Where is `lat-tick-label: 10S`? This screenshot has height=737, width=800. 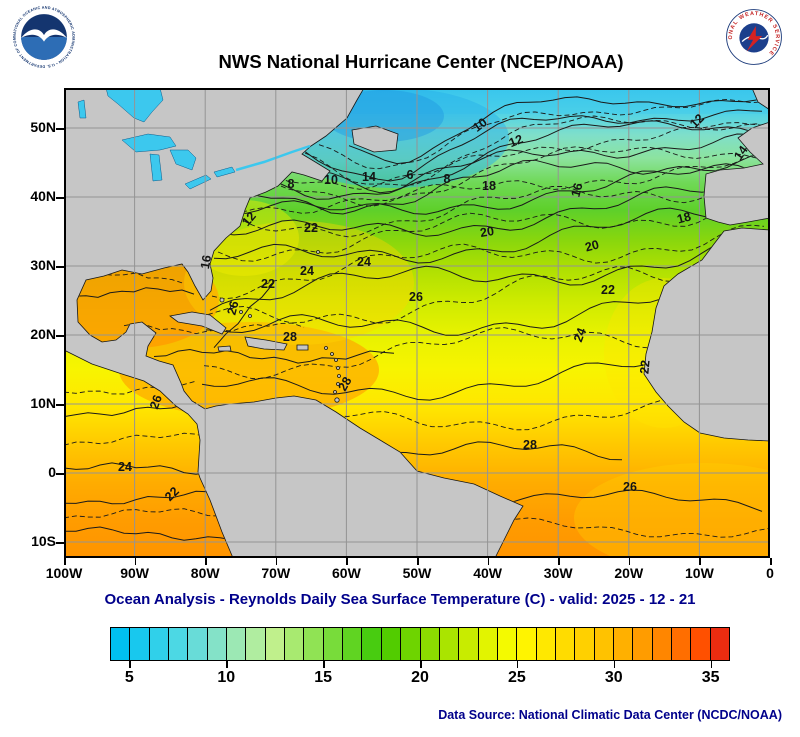
lat-tick-label: 10S is located at coordinates (43, 541).